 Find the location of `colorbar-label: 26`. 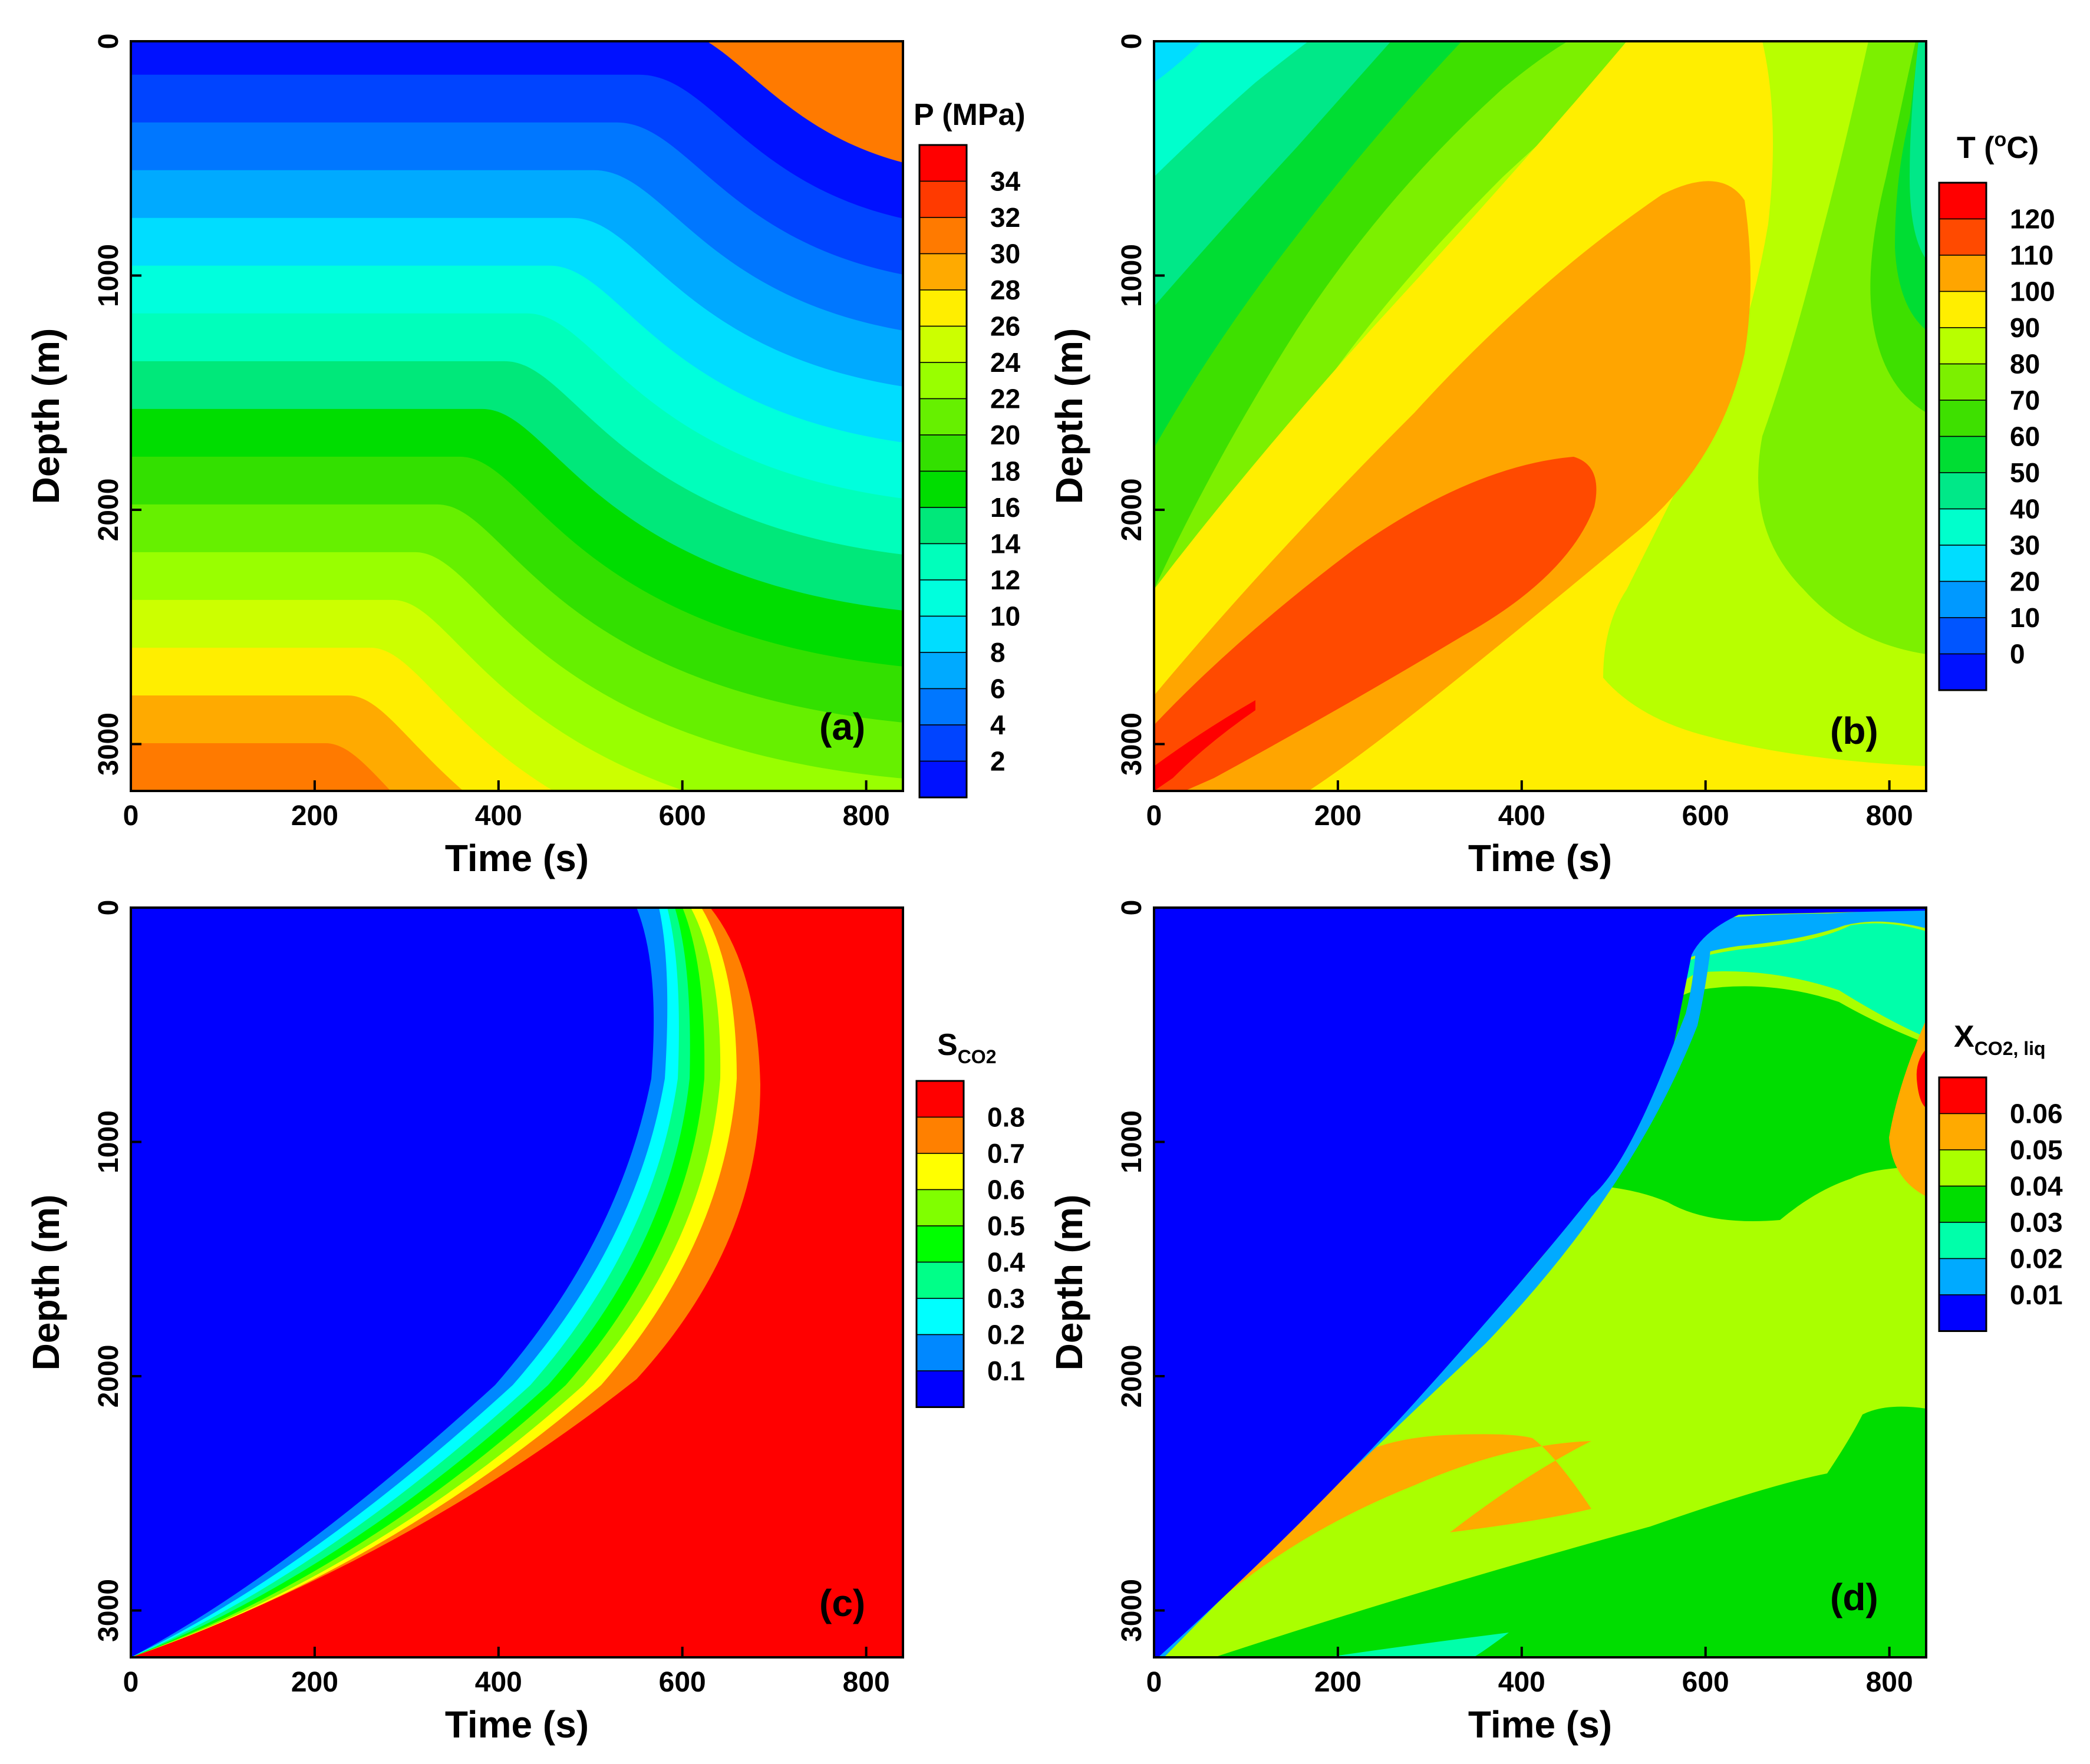

colorbar-label: 26 is located at coordinates (1005, 326).